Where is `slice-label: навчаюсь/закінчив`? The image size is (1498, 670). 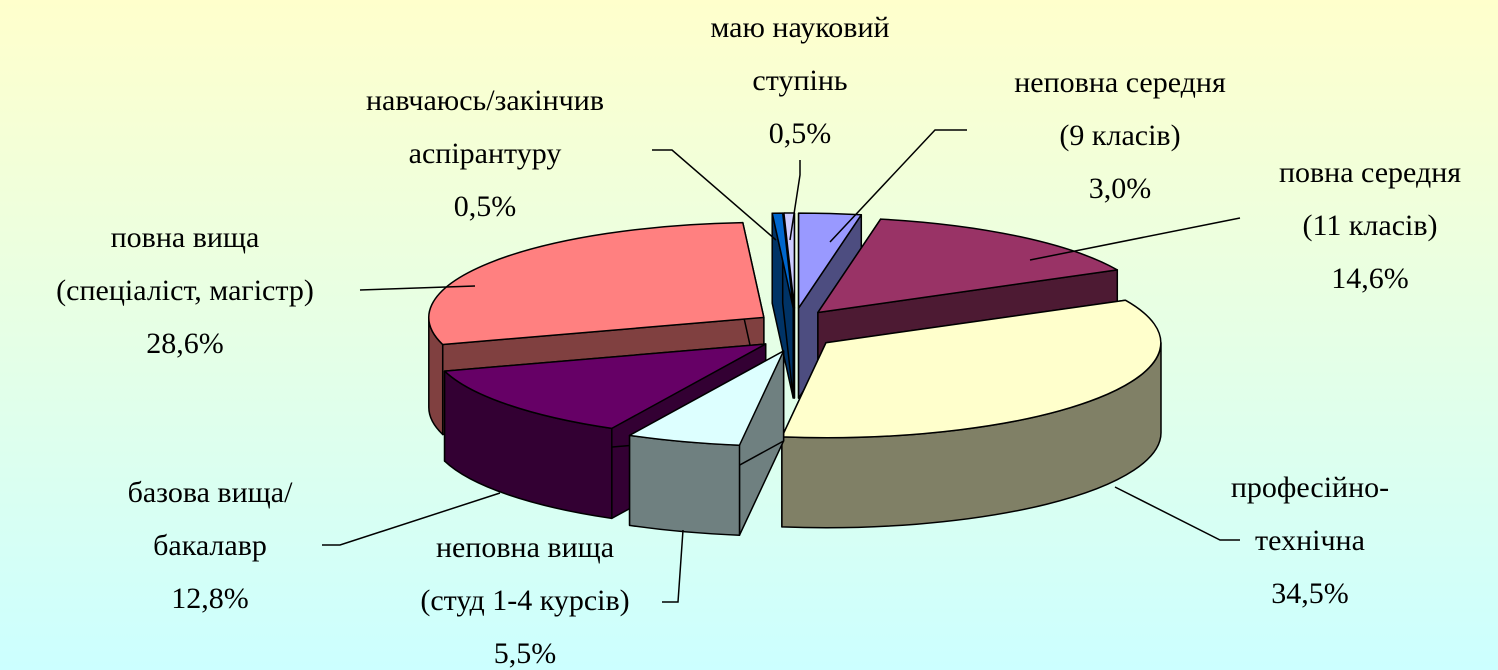 slice-label: навчаюсь/закінчив is located at coordinates (485, 100).